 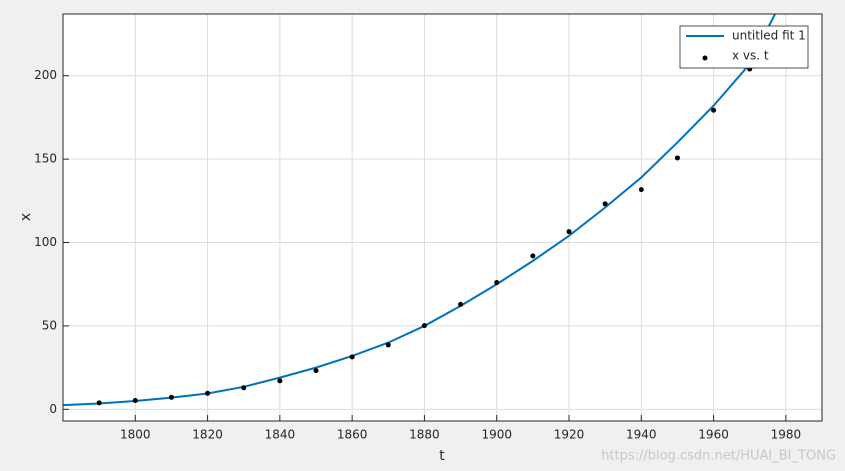 I want to click on y-tick-label: 50, so click(x=49, y=325).